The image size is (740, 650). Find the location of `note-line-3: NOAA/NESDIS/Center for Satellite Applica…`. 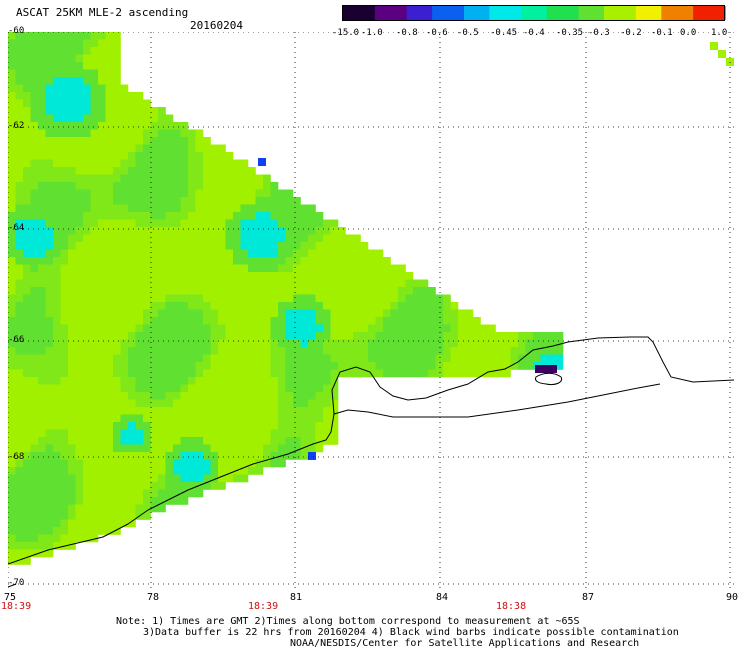

note-line-3: NOAA/NESDIS/Center for Satellite Applica… is located at coordinates (465, 643).